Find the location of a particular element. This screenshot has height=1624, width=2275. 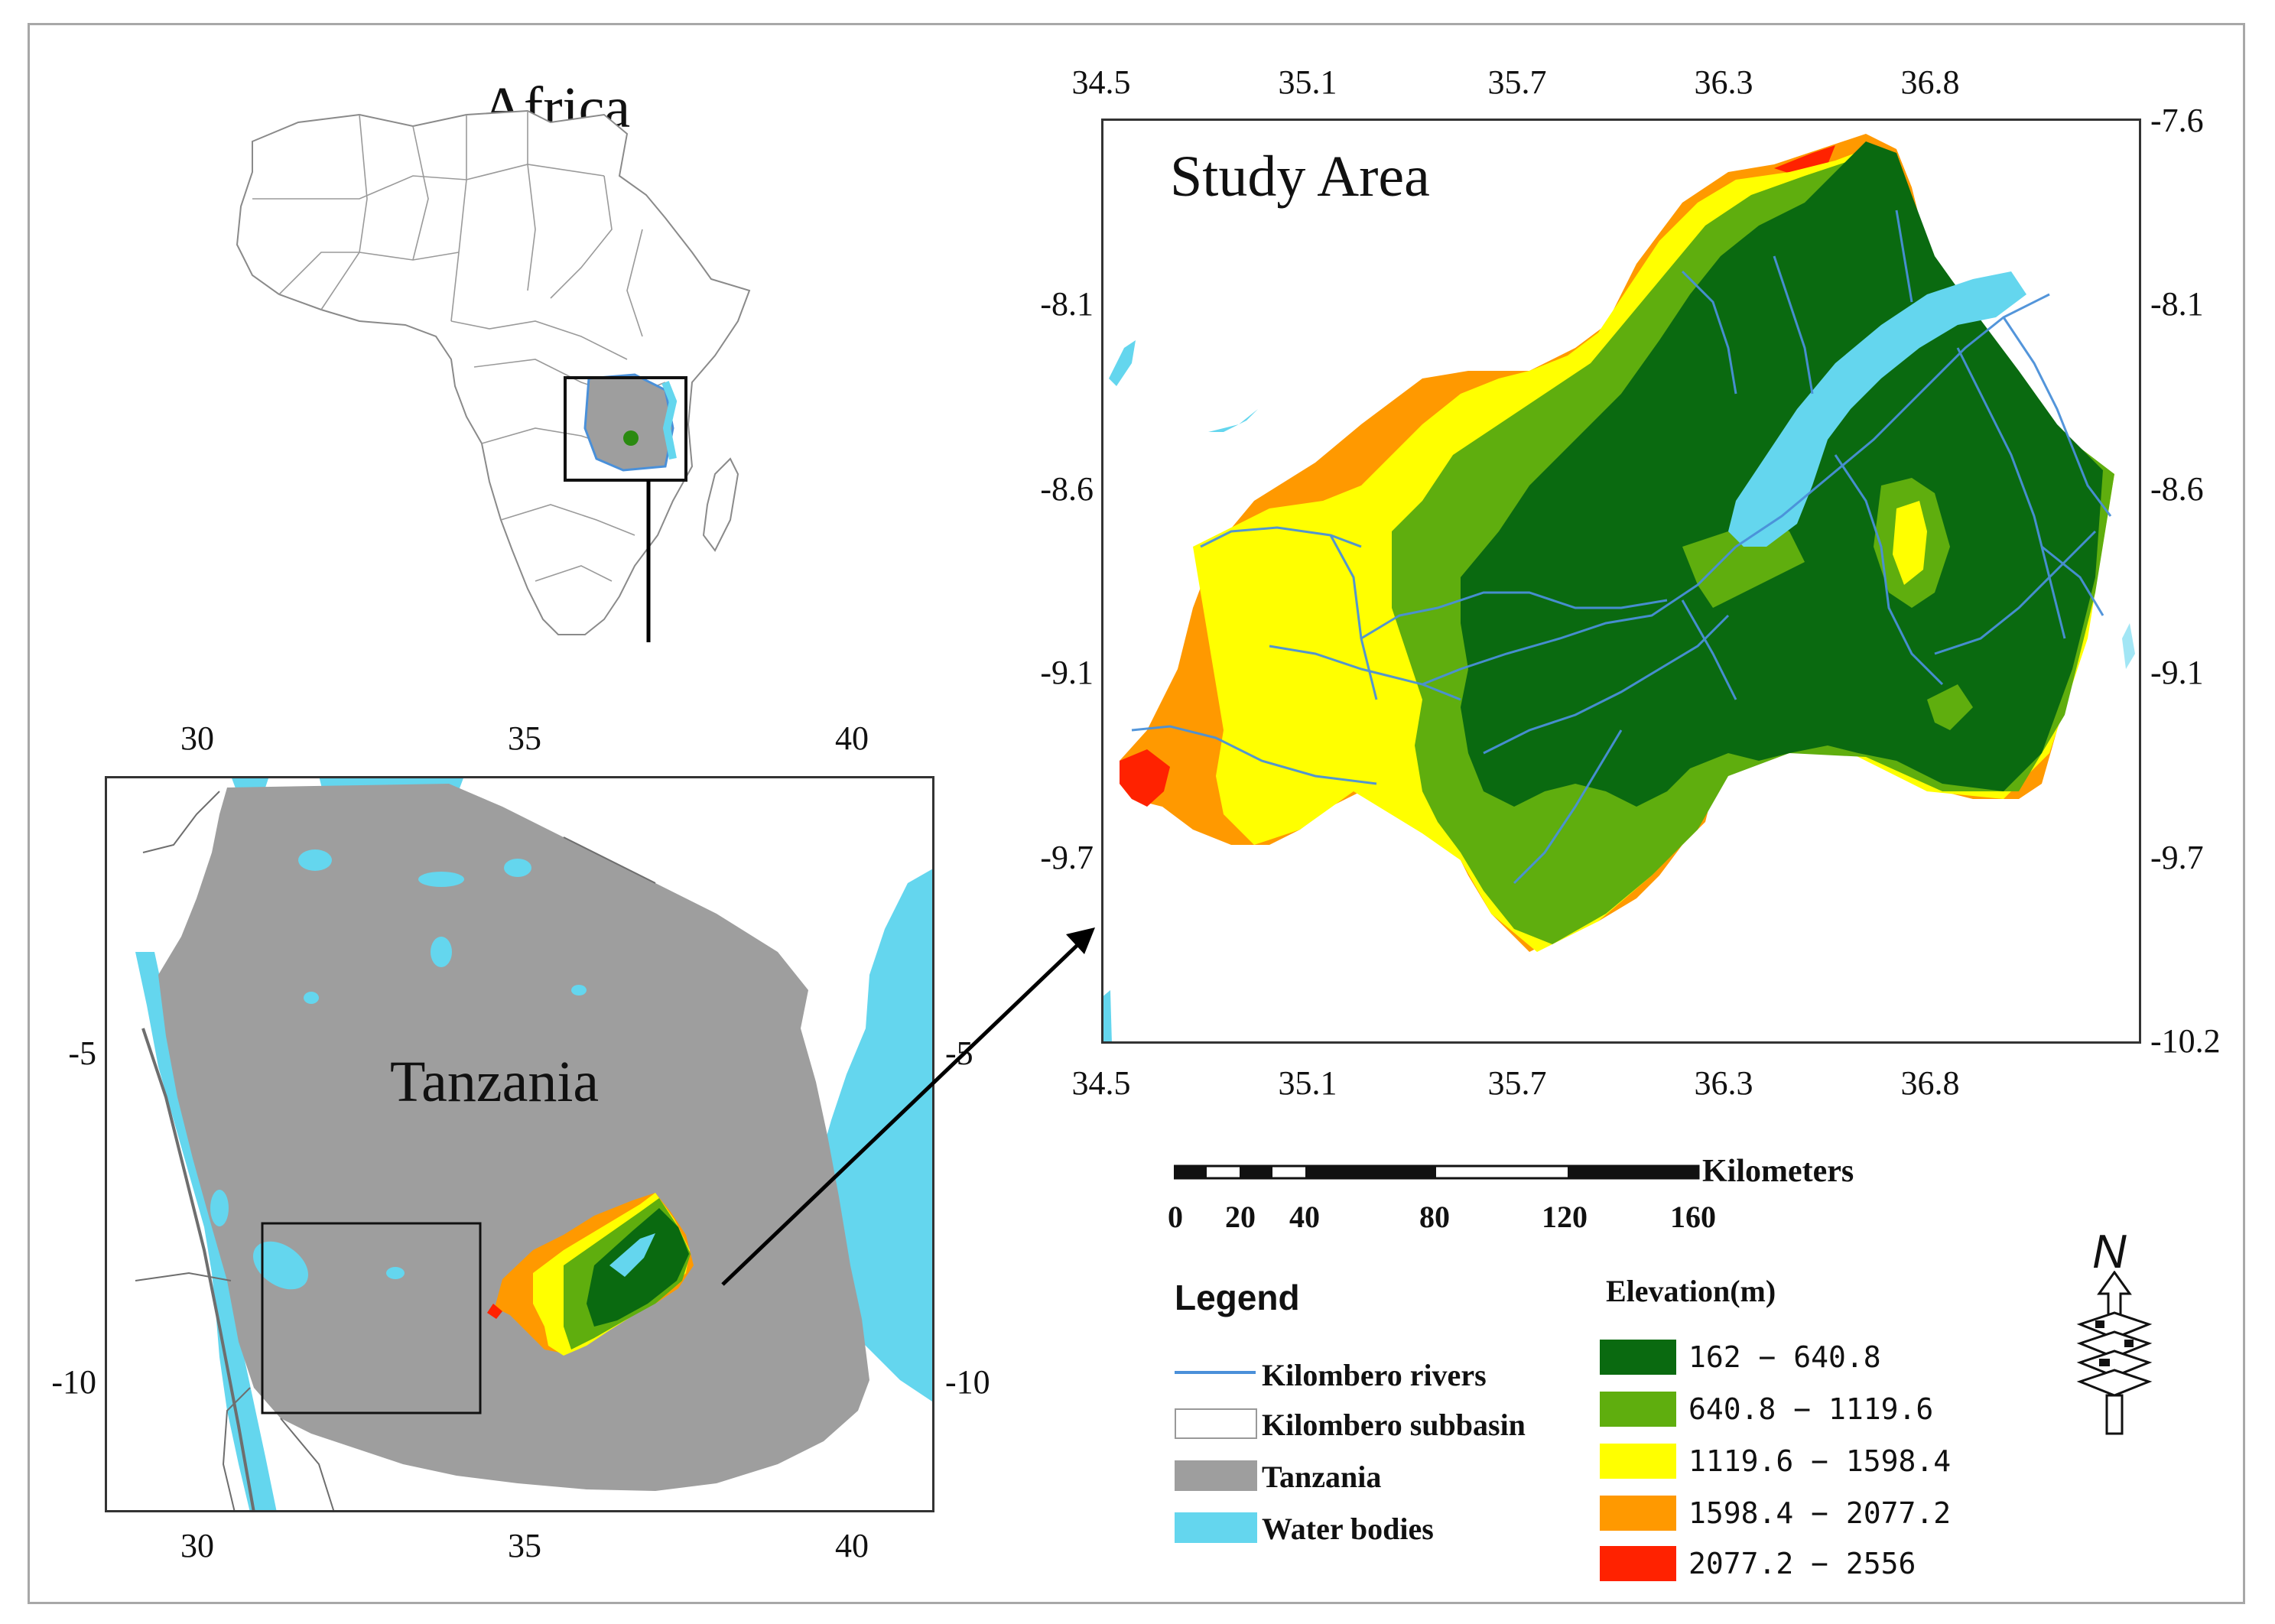

legend-title: Legend is located at coordinates (1237, 1297).